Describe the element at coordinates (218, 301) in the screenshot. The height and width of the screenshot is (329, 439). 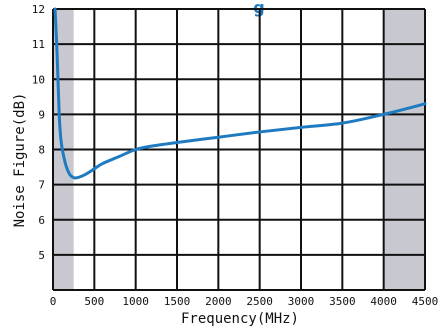
I see `x-tick-label-2000: 2000` at that location.